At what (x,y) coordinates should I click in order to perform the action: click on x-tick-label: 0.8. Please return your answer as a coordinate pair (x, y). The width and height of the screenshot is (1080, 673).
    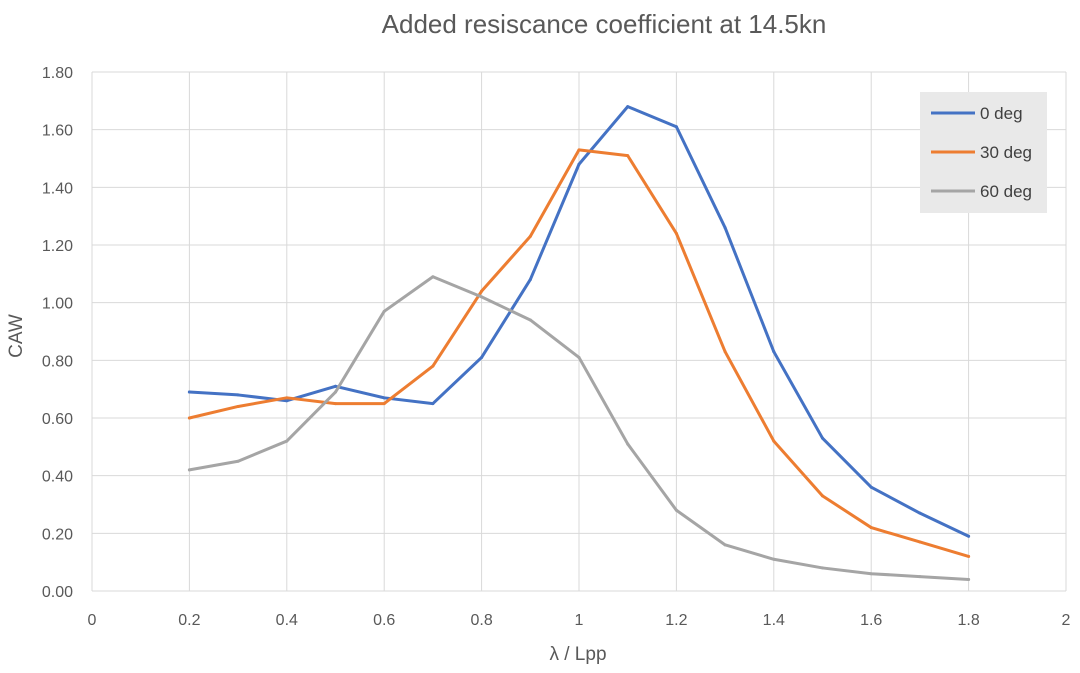
    Looking at the image, I should click on (481, 620).